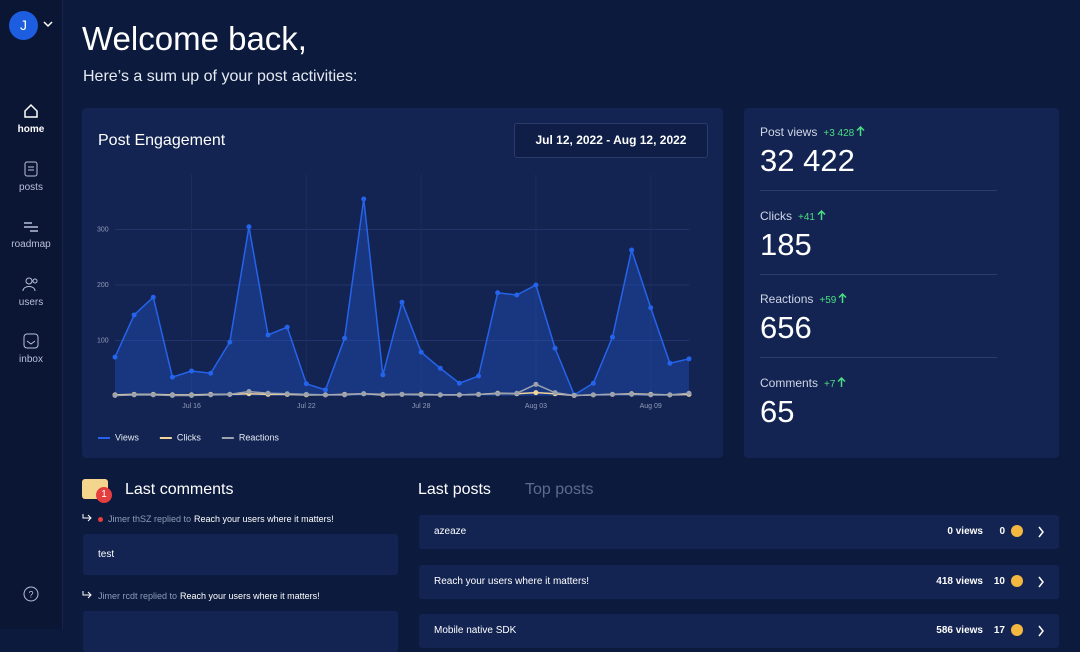  Describe the element at coordinates (179, 489) in the screenshot. I see `comments-title: Last comments` at that location.